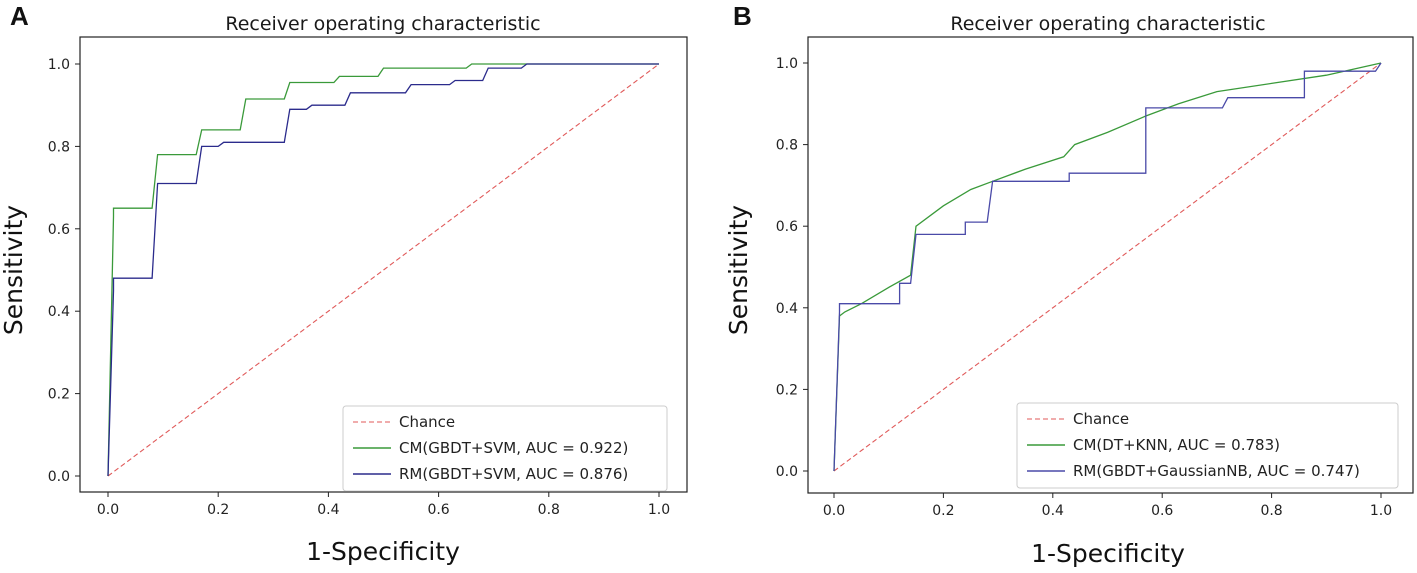 This screenshot has width=1417, height=573. I want to click on legend-label: CM(GBDT+SVM, AUC = 0.922), so click(513, 448).